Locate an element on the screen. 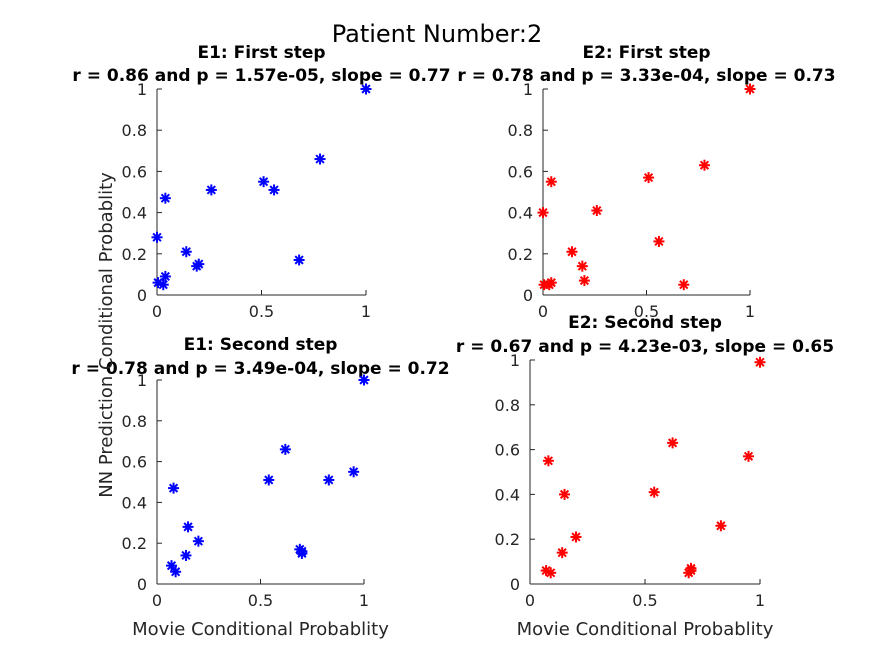  subplot-stats: r = 0.86 and p = 1.57e-05, slope = 0.77 is located at coordinates (261, 76).